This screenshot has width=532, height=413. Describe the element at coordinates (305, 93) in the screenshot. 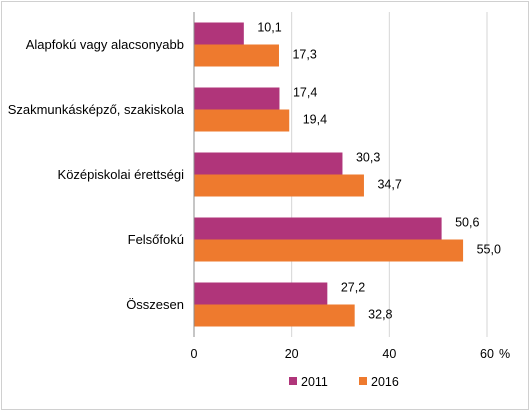

I see `value-label: 17,4` at that location.